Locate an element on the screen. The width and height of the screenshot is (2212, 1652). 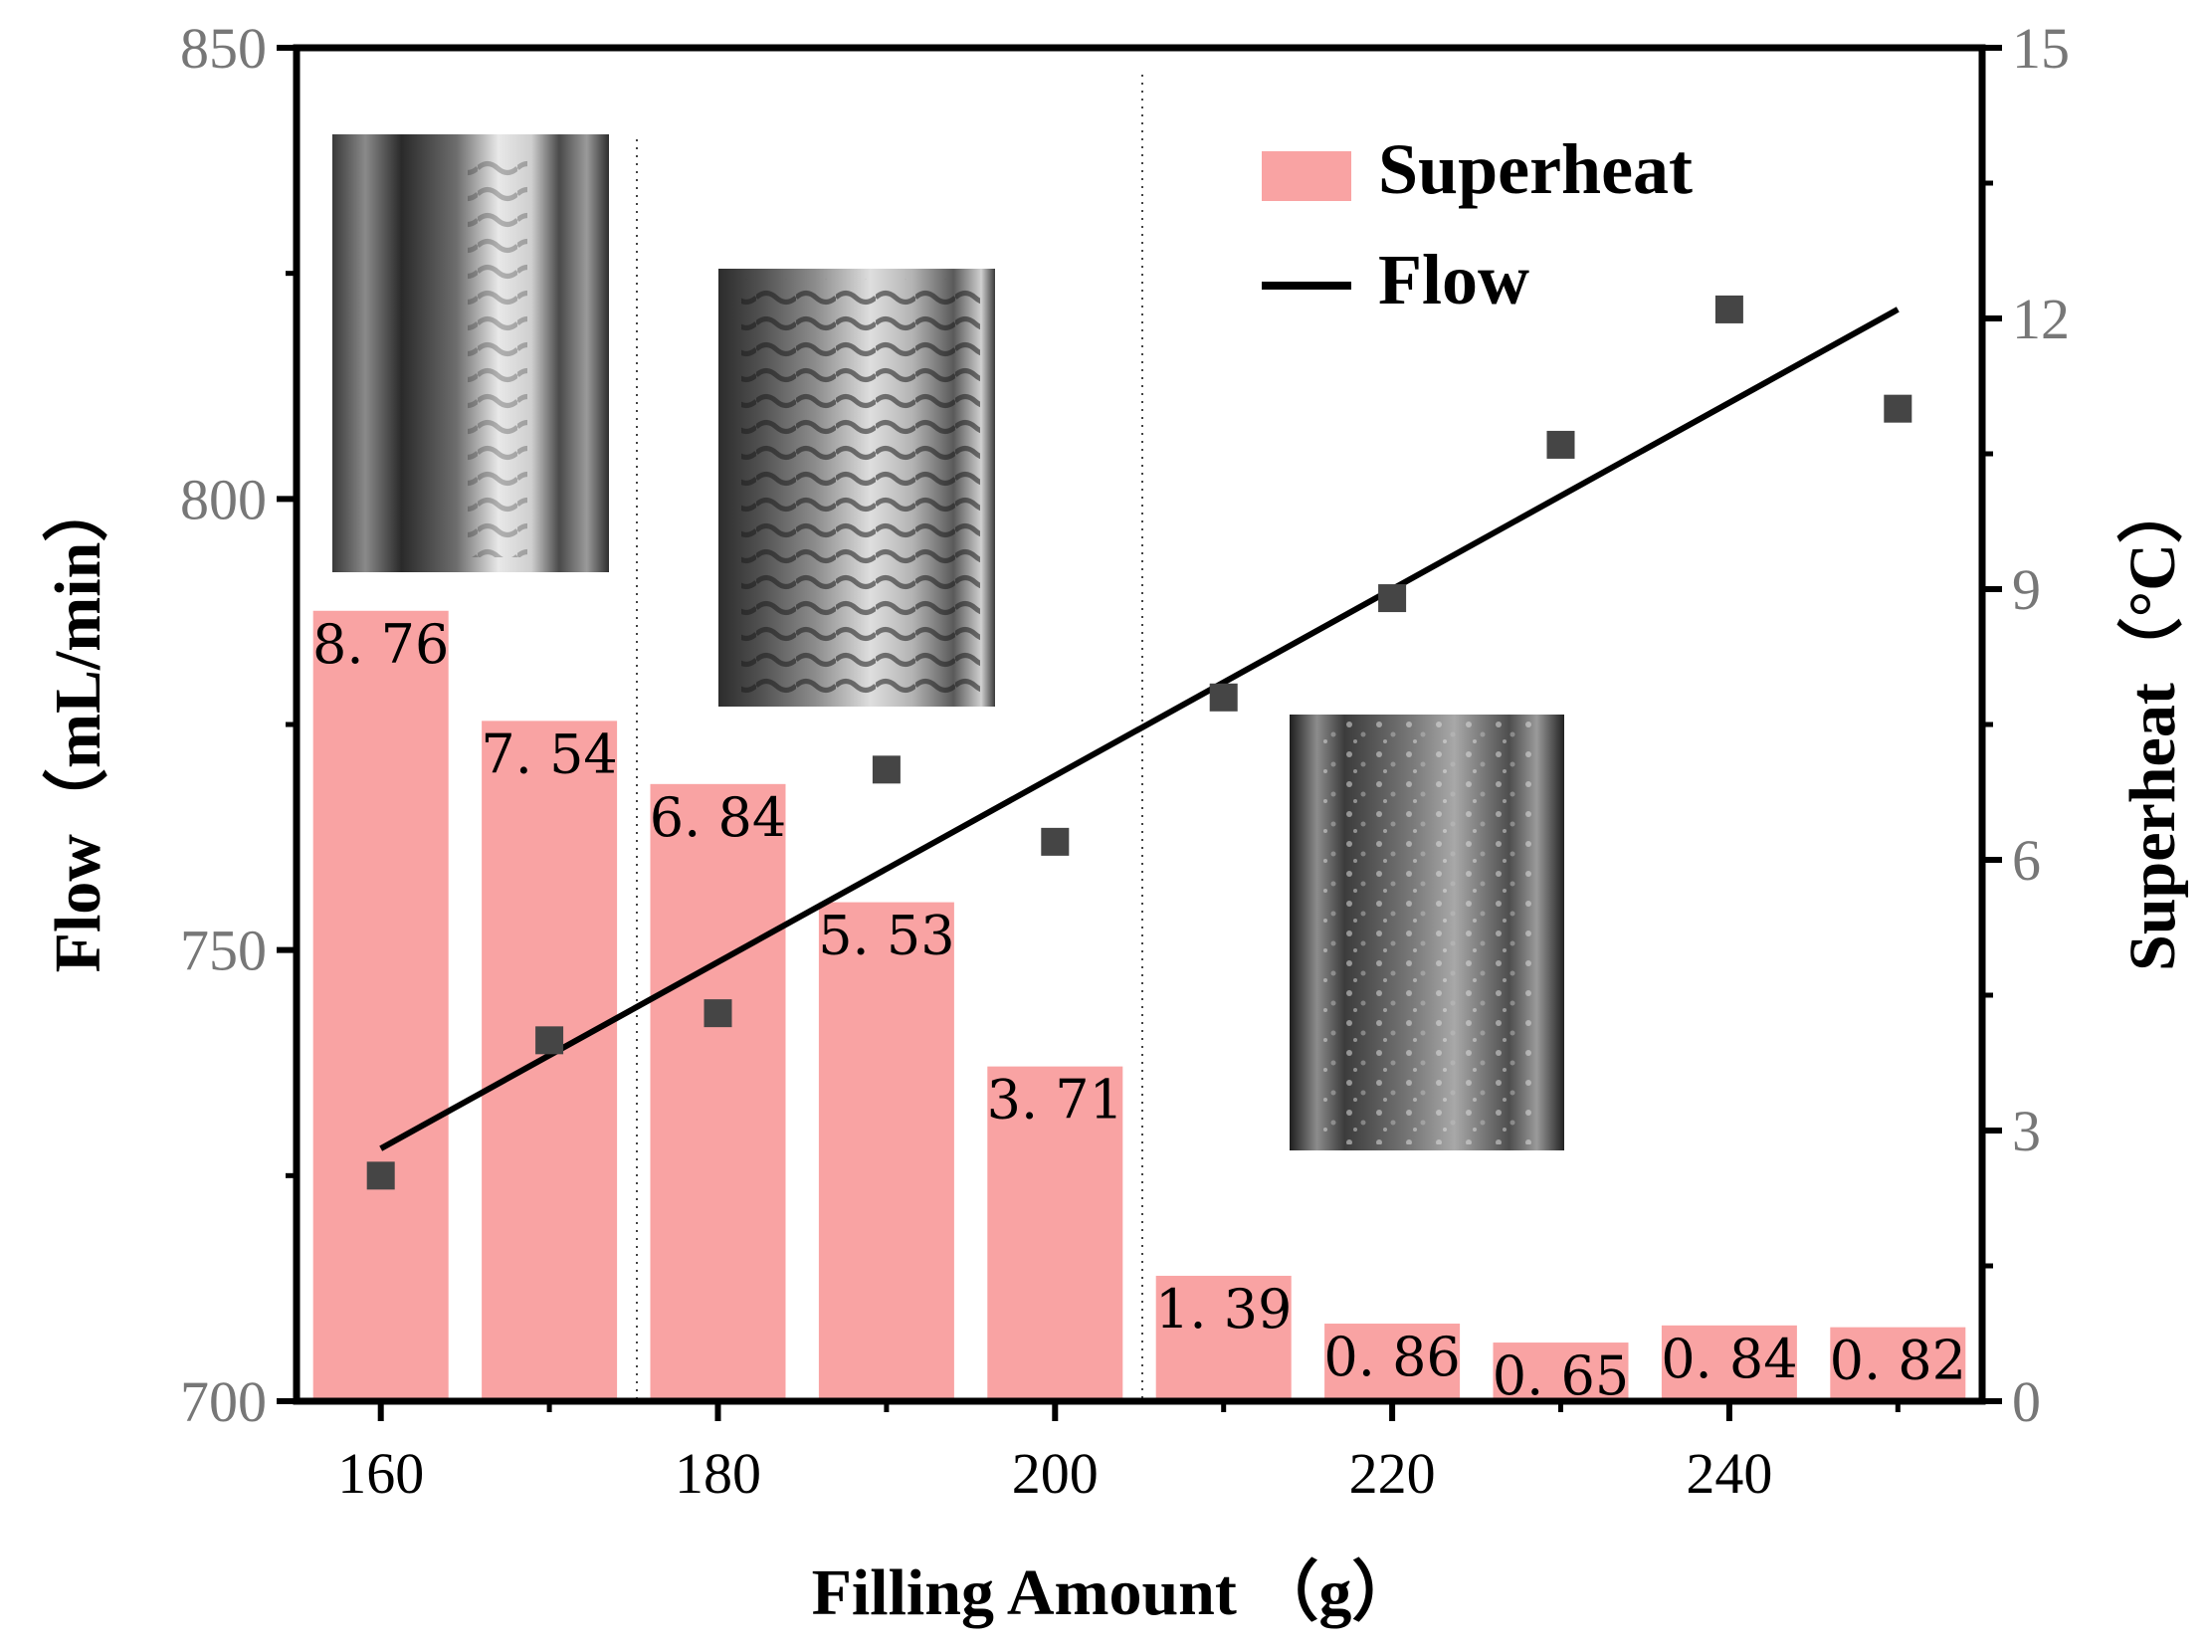
superheat-bar-label: 3. 71 is located at coordinates (1055, 1100).